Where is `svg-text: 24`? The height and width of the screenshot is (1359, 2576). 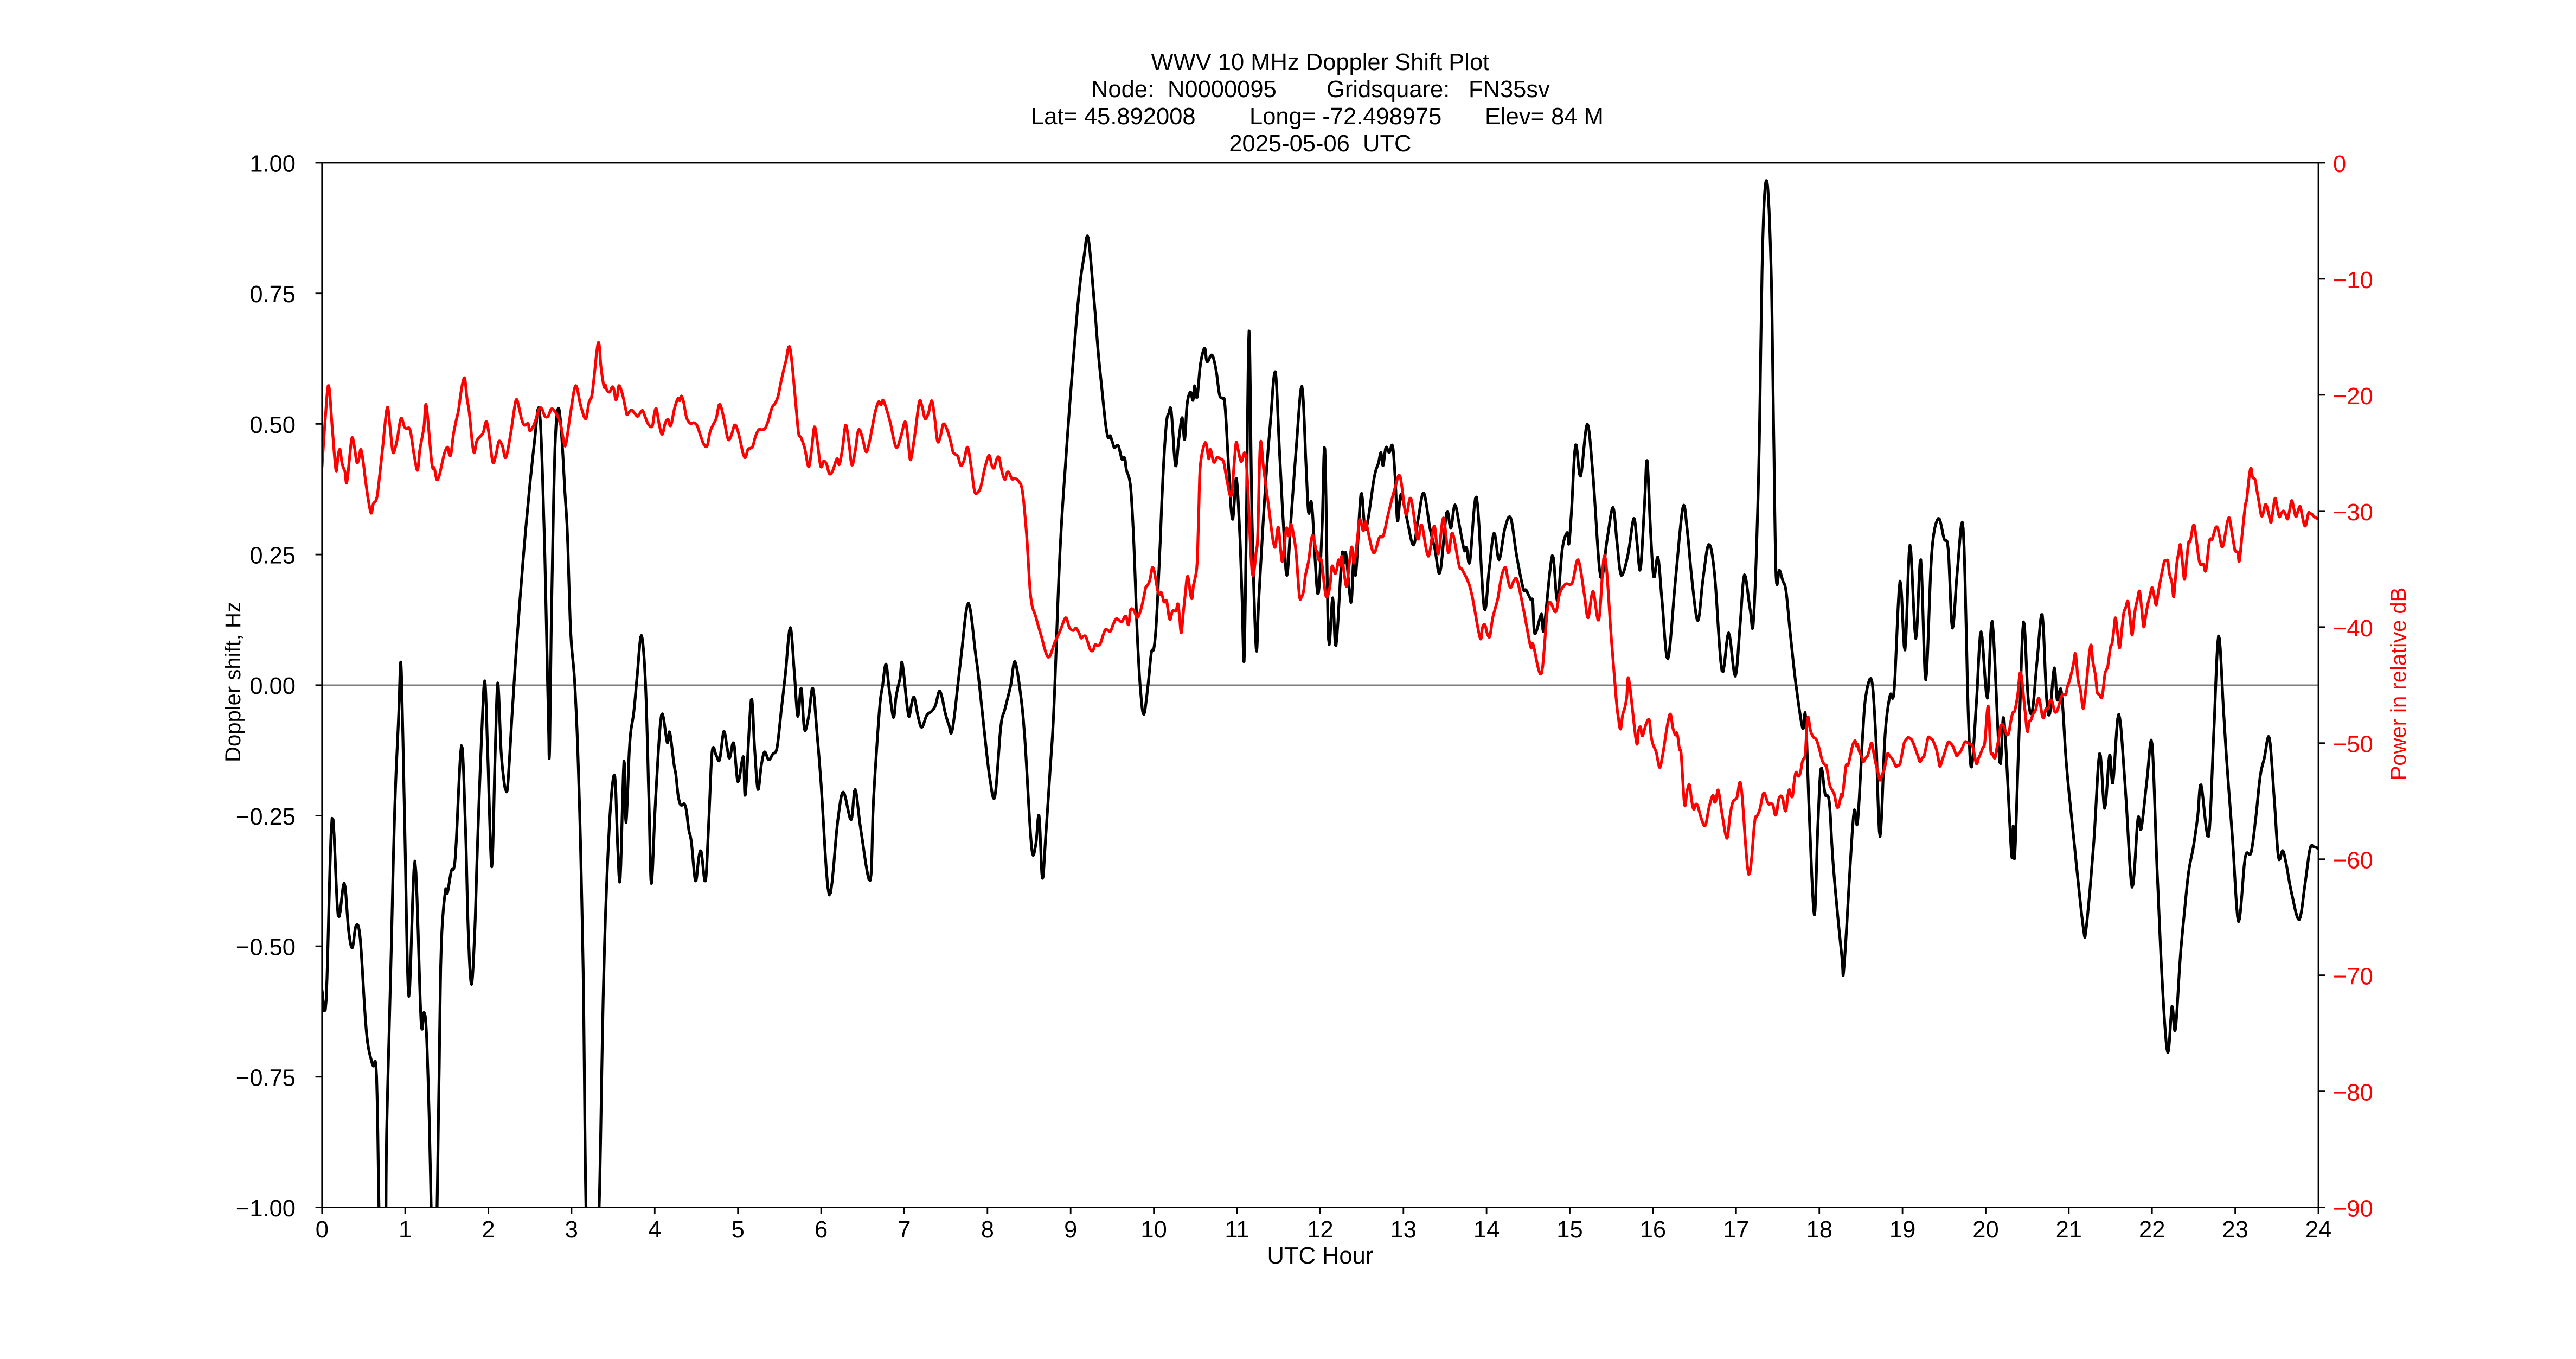 svg-text: 24 is located at coordinates (2318, 1230).